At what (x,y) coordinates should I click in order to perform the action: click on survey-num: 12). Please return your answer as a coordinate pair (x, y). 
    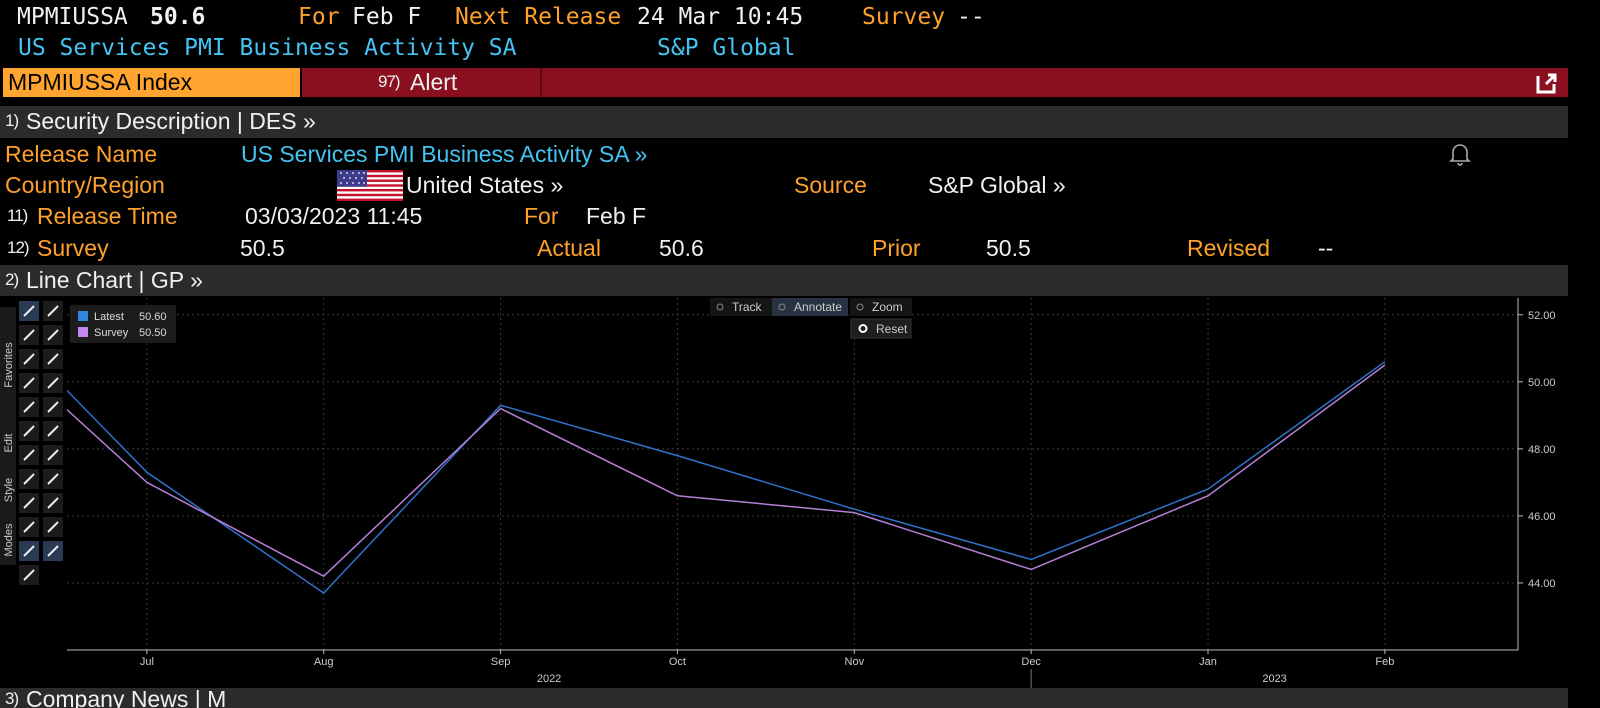
    Looking at the image, I should click on (18, 247).